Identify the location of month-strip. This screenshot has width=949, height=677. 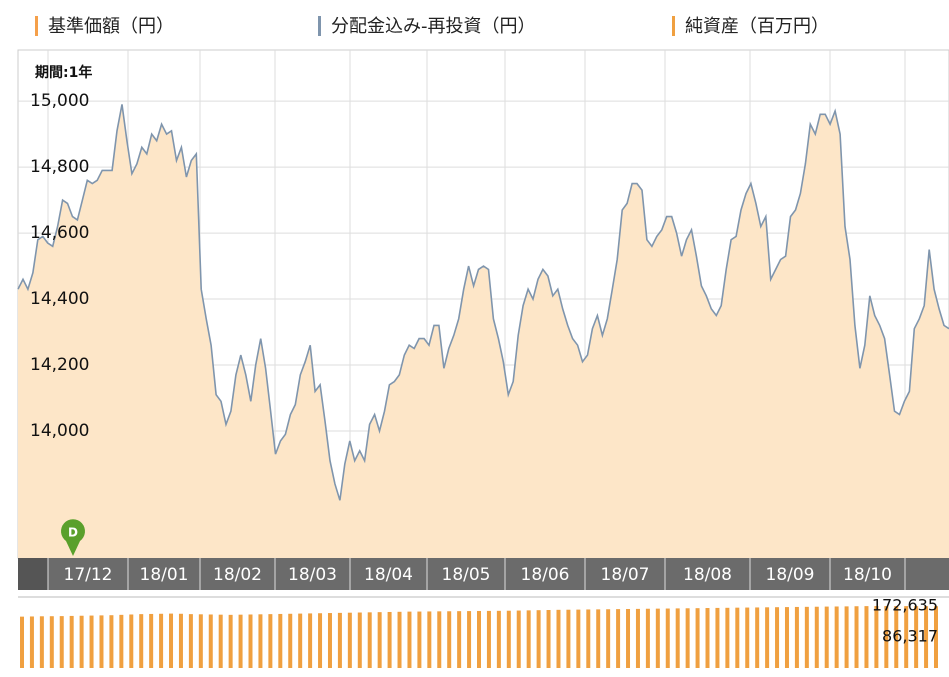
(483, 574).